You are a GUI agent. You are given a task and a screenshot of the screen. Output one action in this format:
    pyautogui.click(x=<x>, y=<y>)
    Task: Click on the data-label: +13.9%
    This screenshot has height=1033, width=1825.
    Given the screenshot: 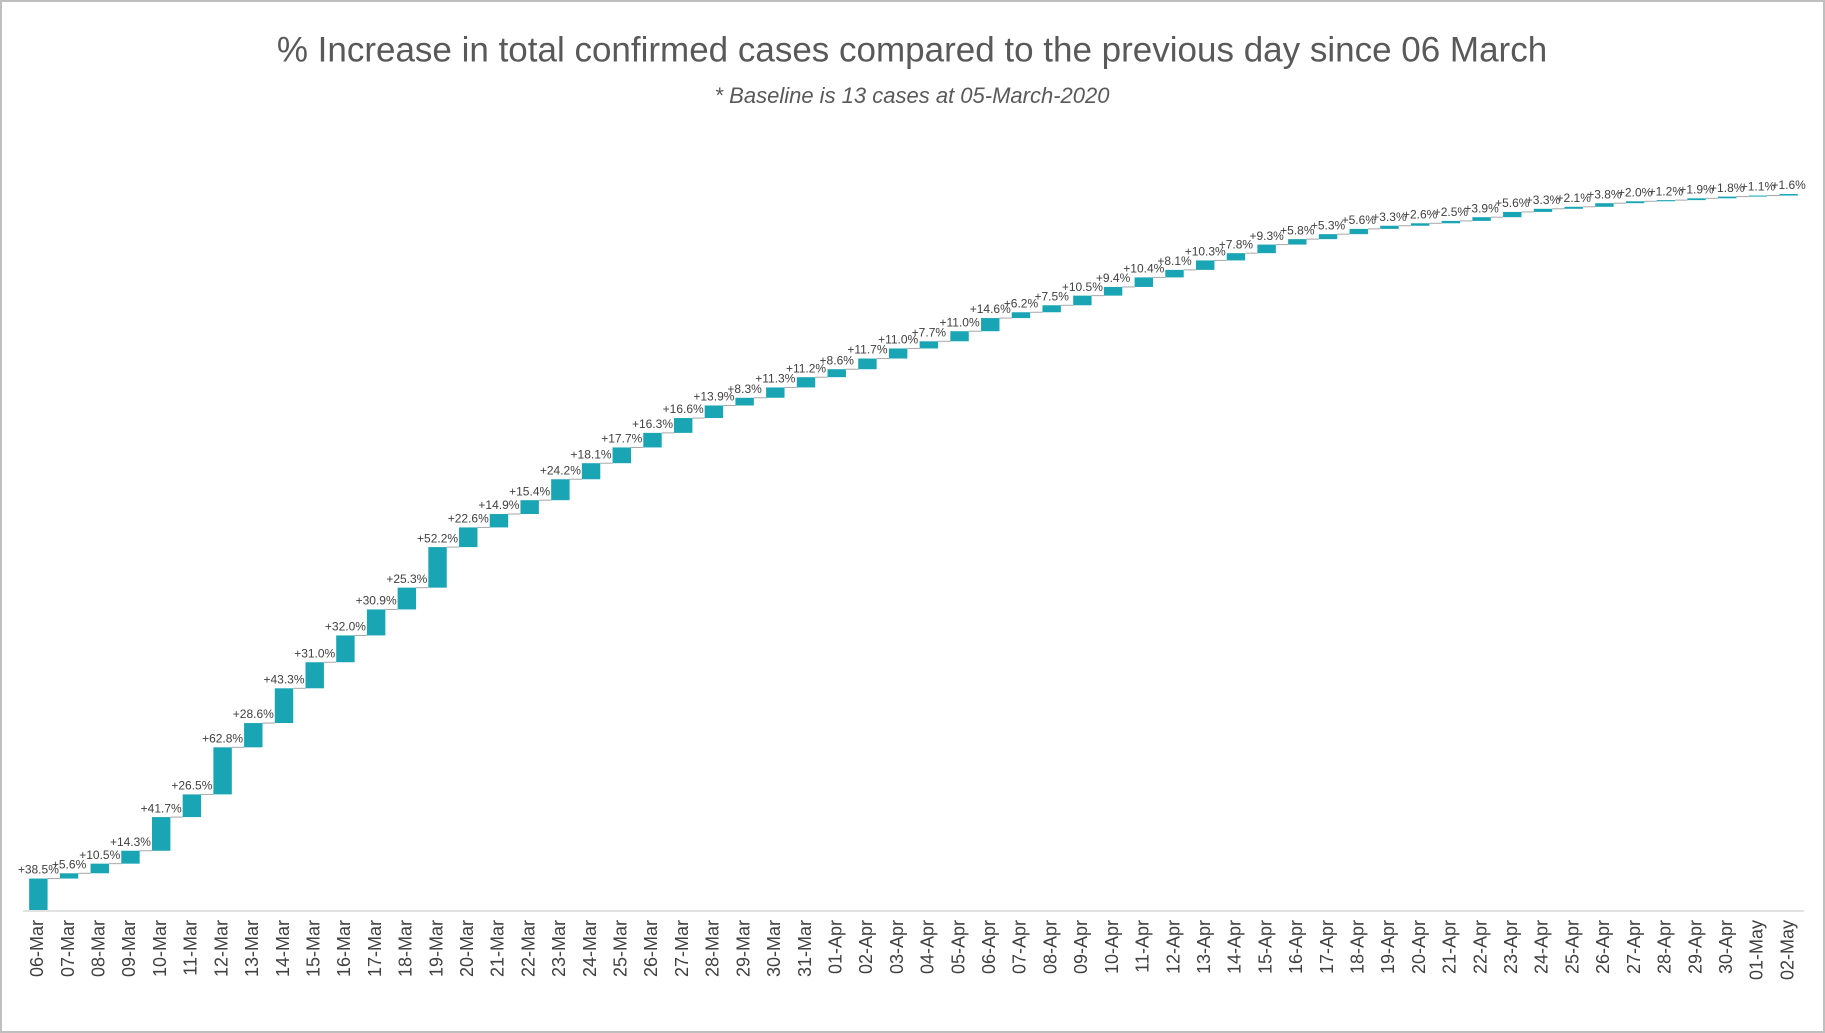 What is the action you would take?
    pyautogui.click(x=713, y=397)
    